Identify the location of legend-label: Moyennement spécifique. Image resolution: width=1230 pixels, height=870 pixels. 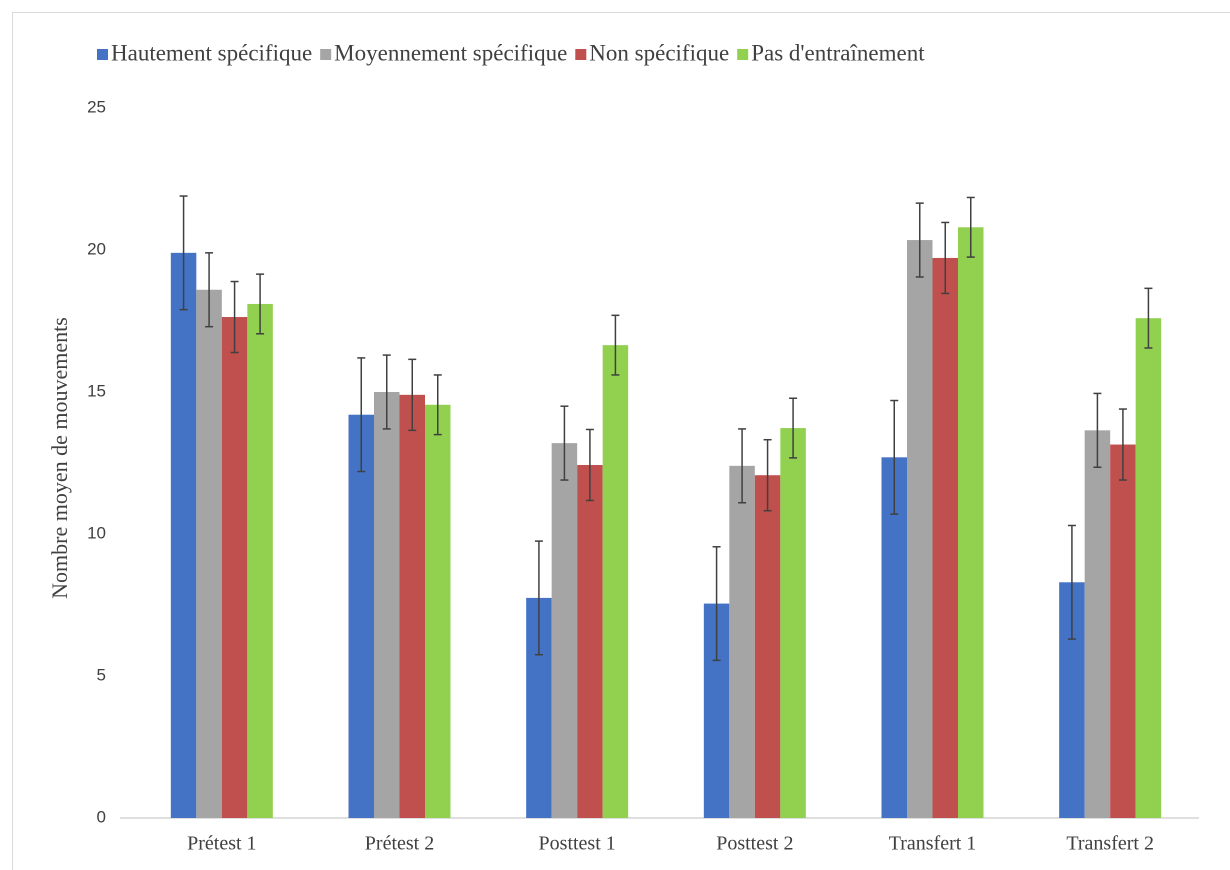
(450, 52).